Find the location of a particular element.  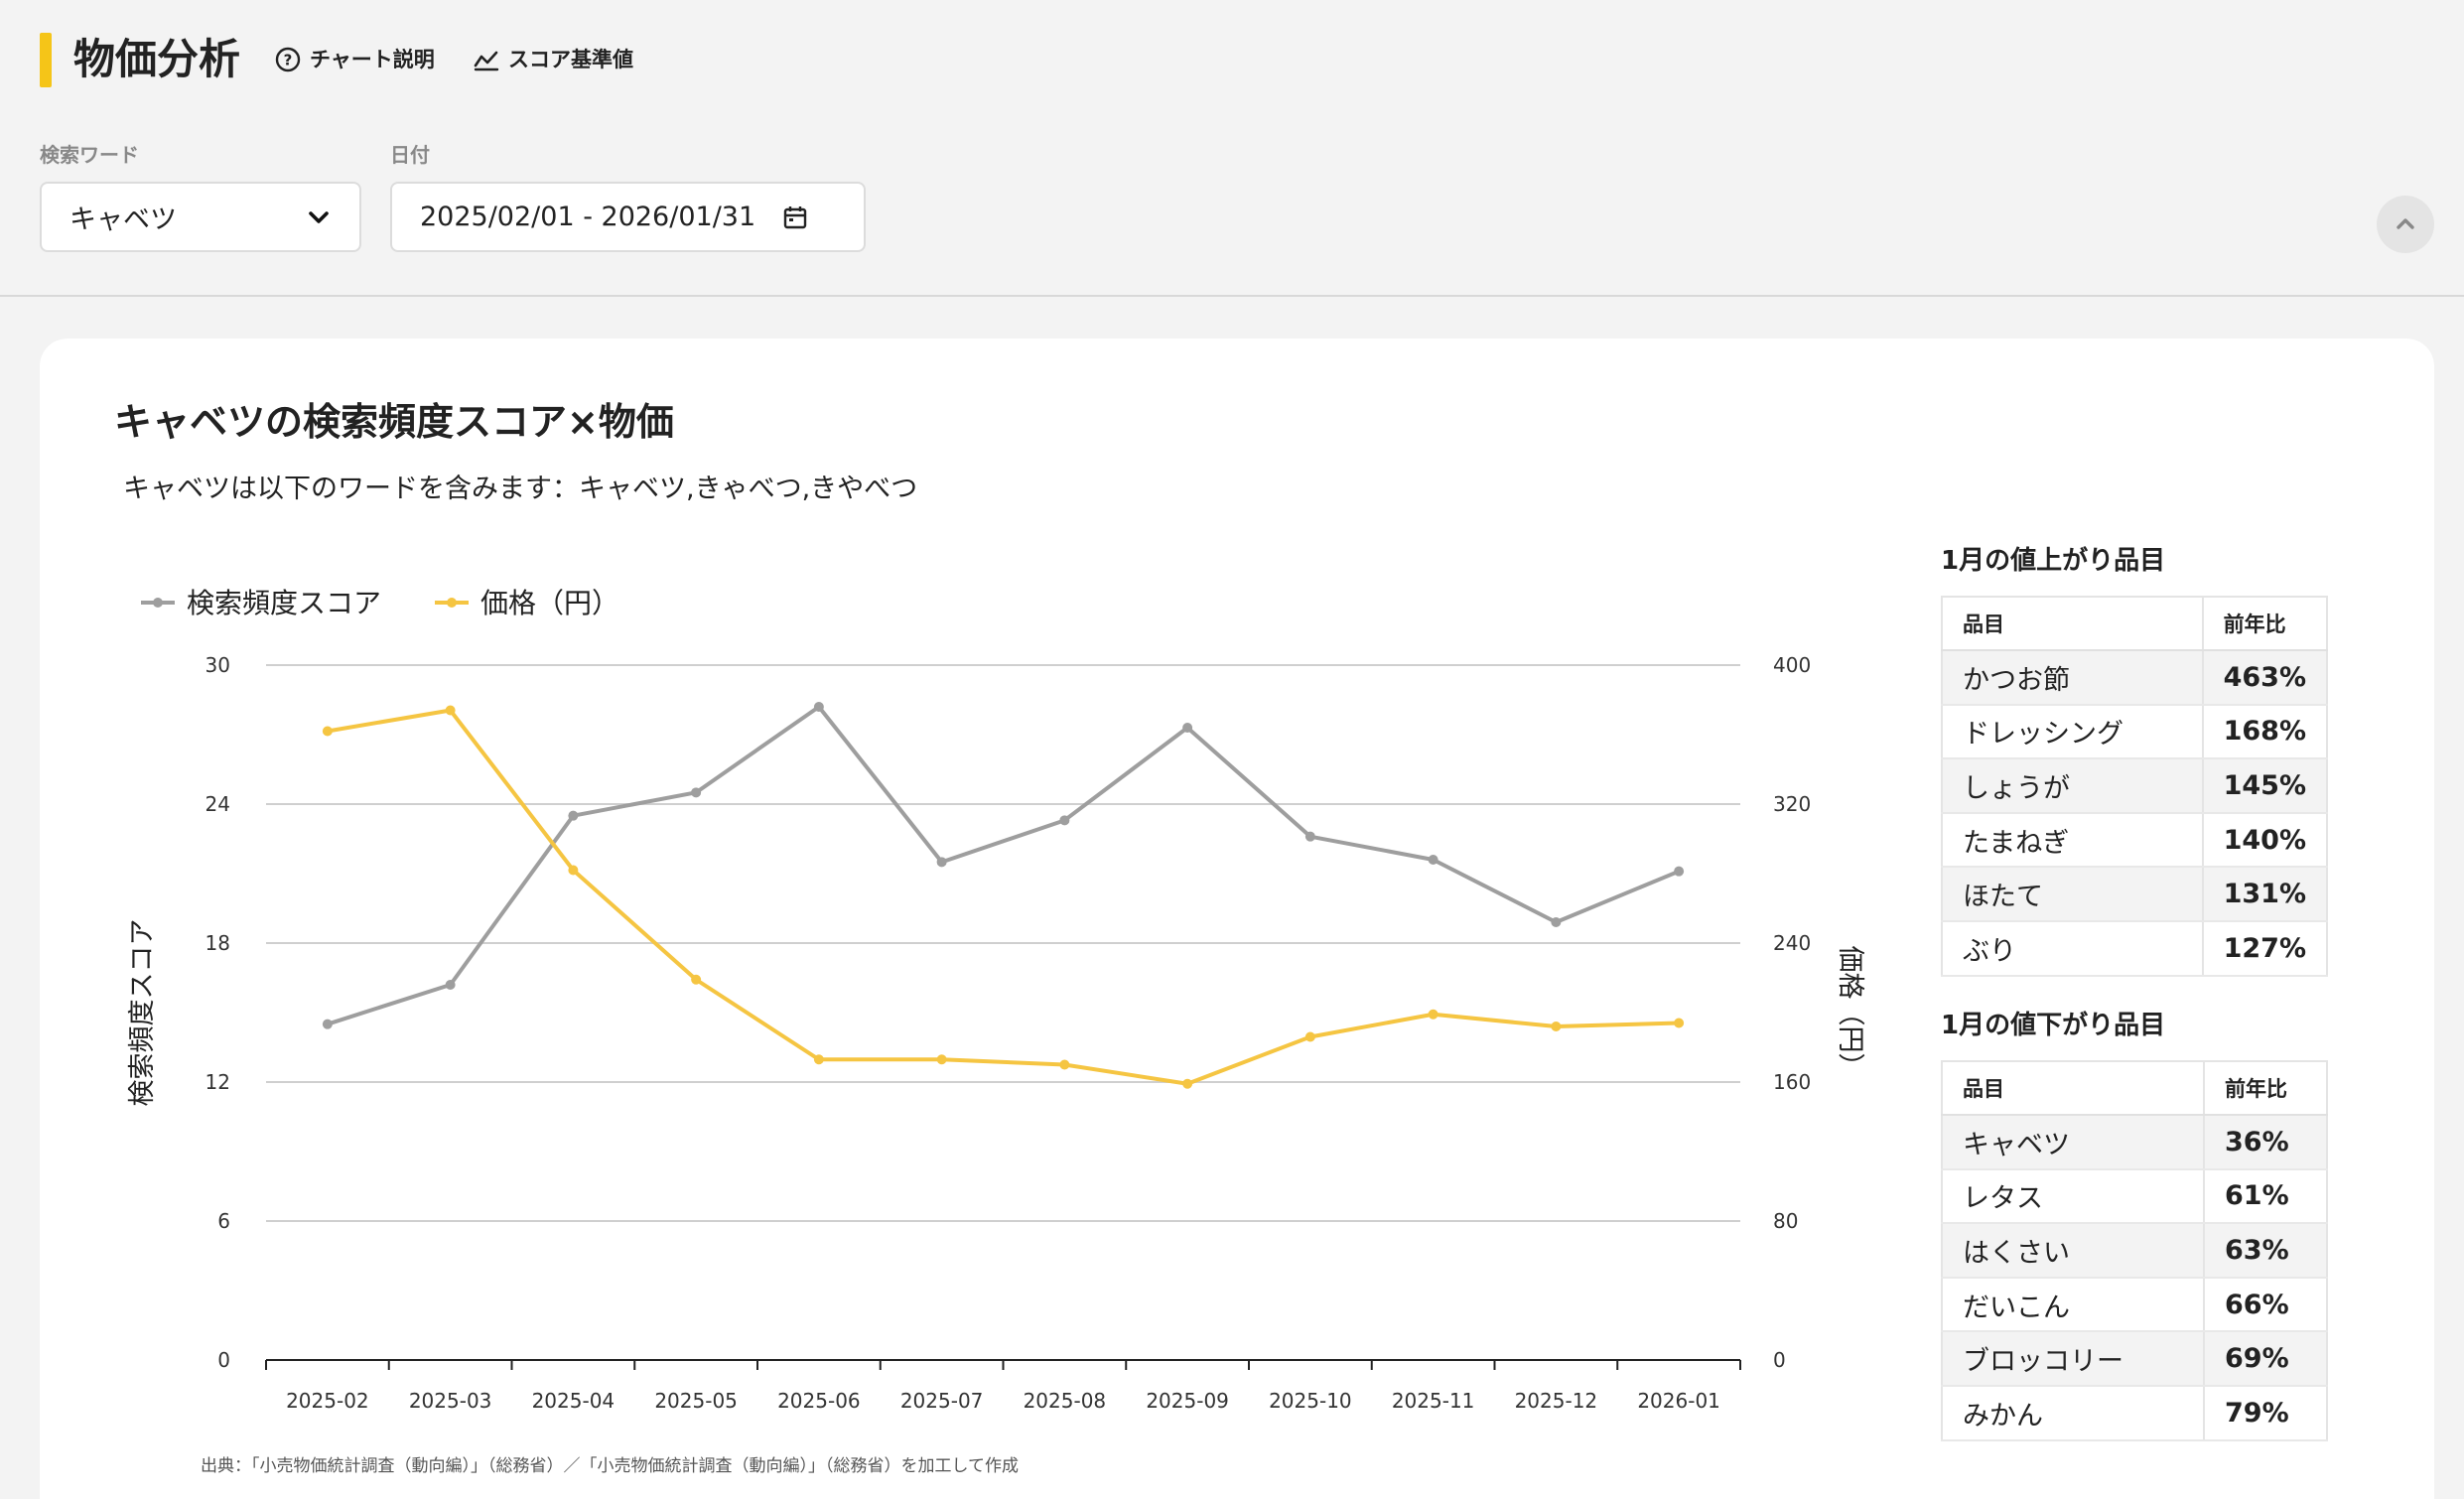

item-ratio: 63% is located at coordinates (2265, 1251).